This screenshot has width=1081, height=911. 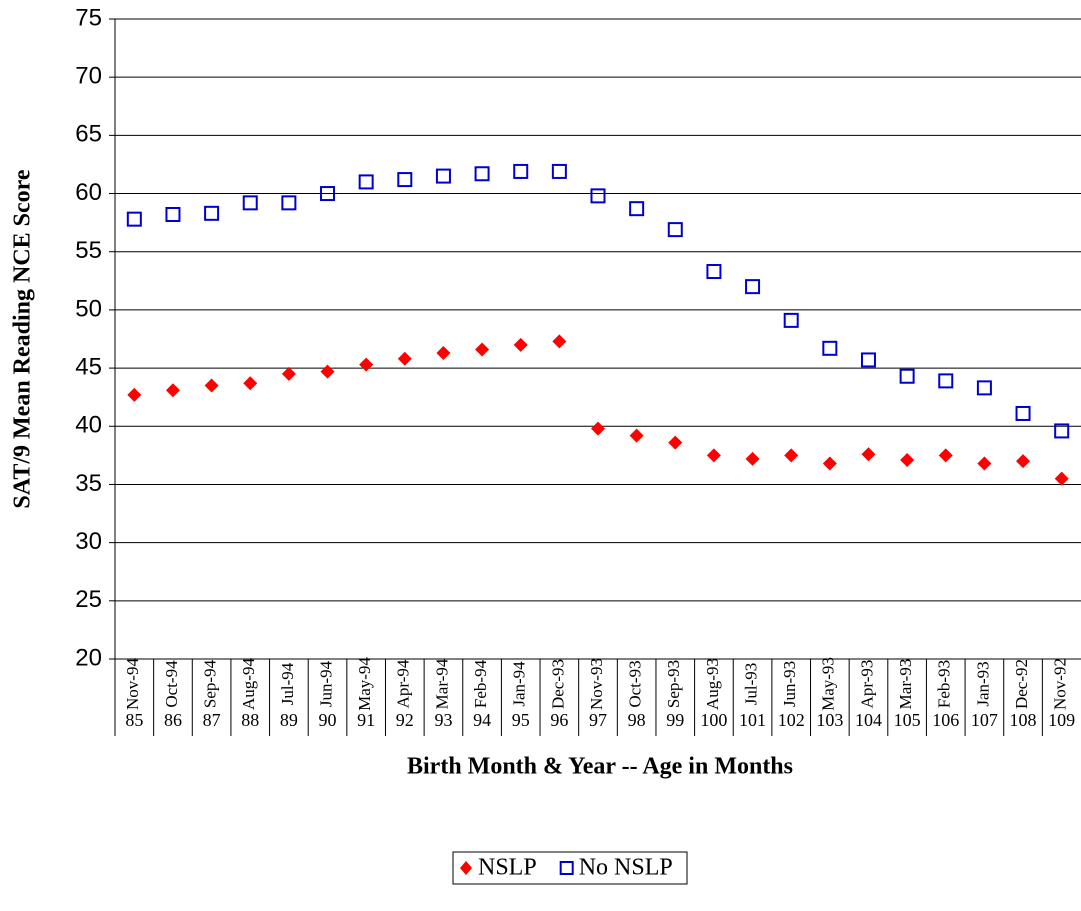 What do you see at coordinates (132, 684) in the screenshot?
I see `x-tick-label: Nov-94` at bounding box center [132, 684].